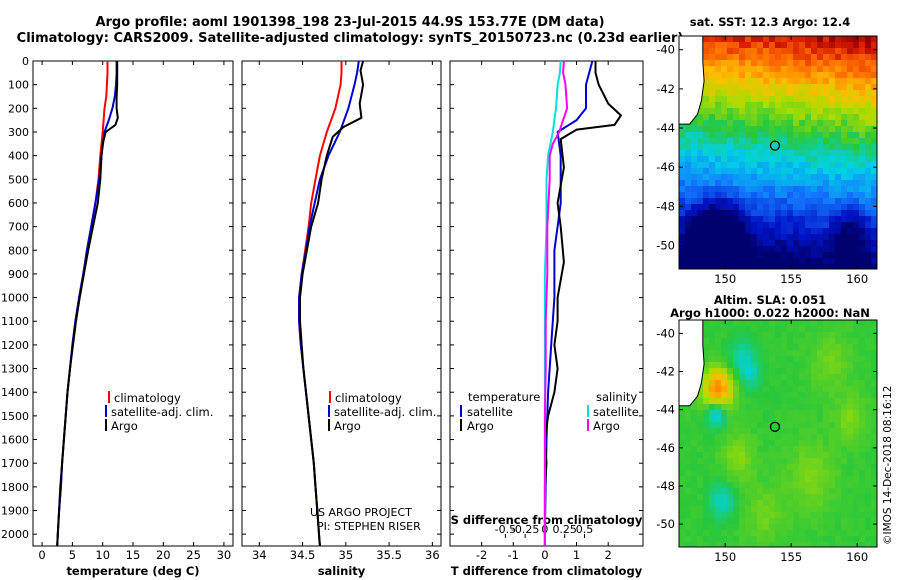 This screenshot has width=900, height=580. Describe the element at coordinates (102, 555) in the screenshot. I see `x-tick-label: 10` at that location.